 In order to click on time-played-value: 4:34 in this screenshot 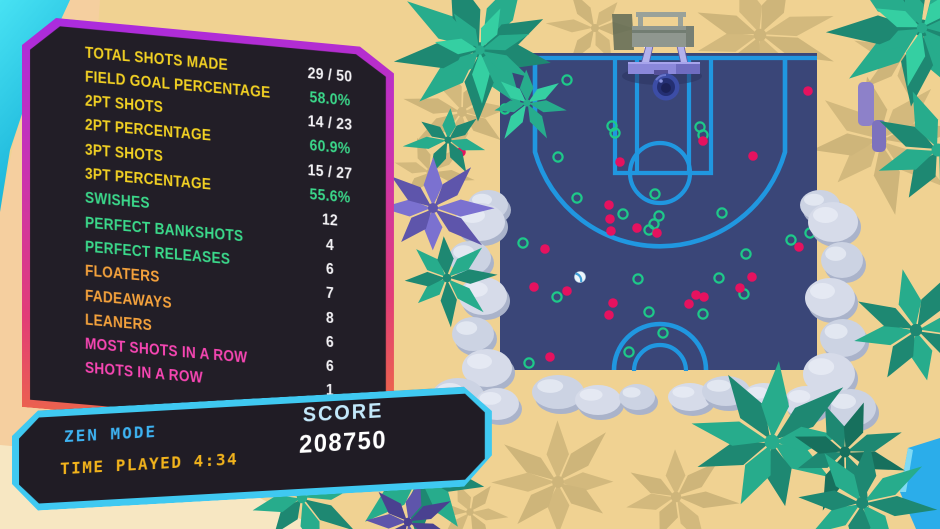, I will do `click(216, 460)`.